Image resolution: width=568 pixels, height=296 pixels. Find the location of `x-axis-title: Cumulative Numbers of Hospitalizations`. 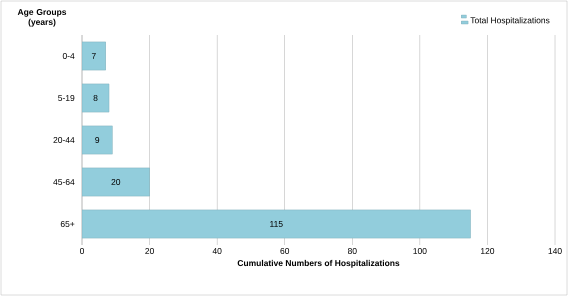

x-axis-title: Cumulative Numbers of Hospitalizations is located at coordinates (319, 264).